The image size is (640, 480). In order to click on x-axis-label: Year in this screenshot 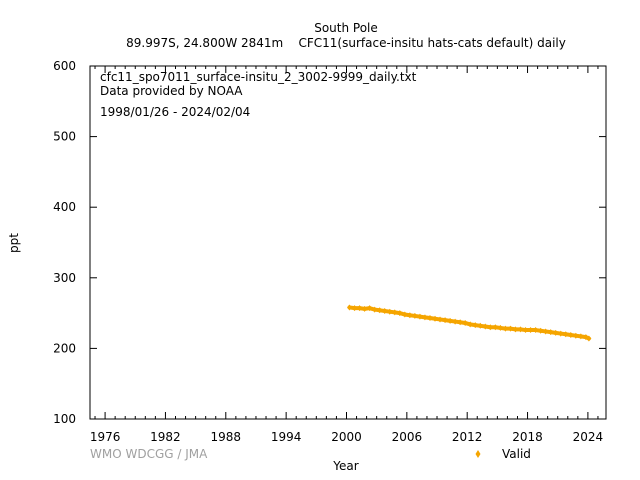, I will do `click(345, 466)`.